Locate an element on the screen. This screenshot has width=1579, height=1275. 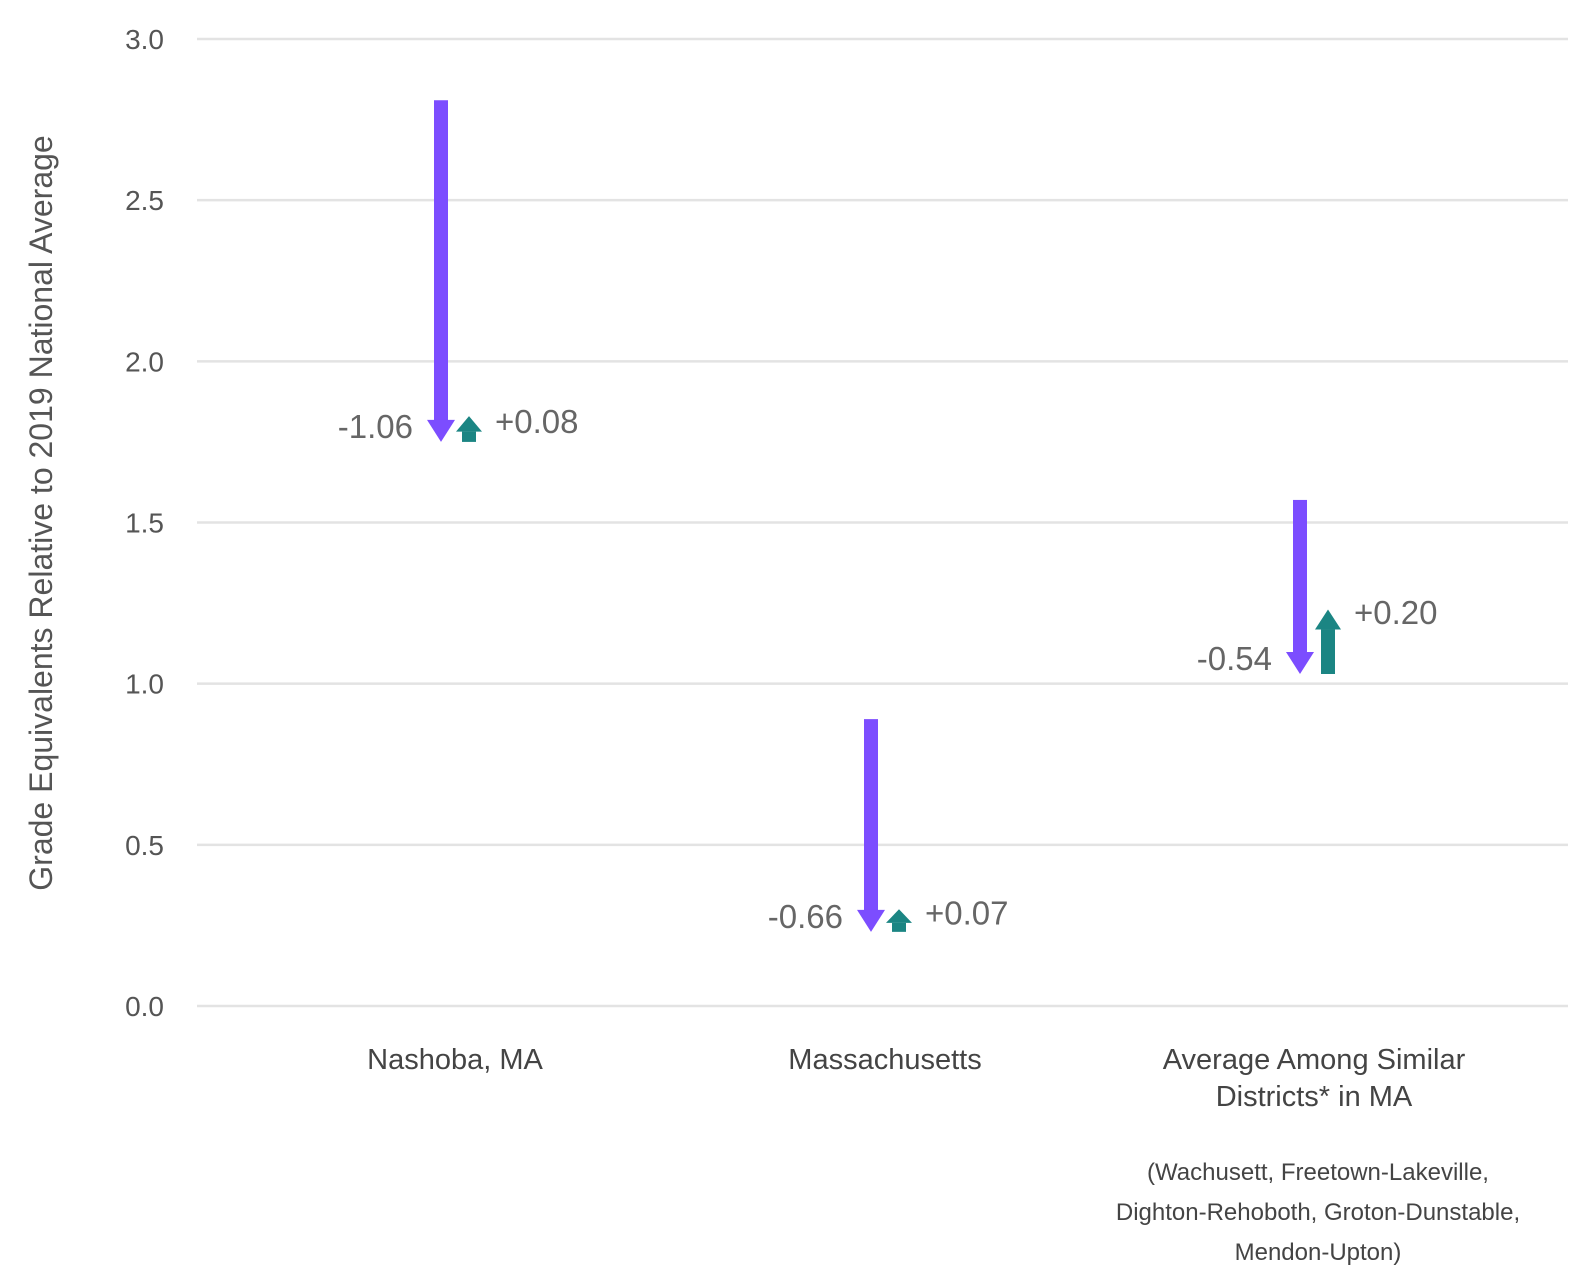
y-tick-label: 2.5 is located at coordinates (144, 200).